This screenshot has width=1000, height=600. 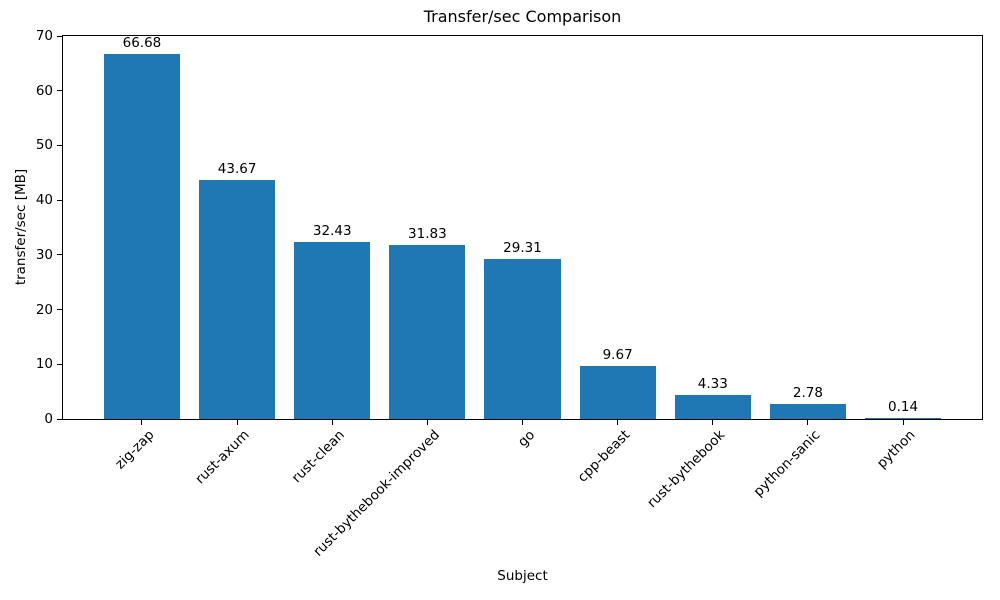 I want to click on bar-value-label: 31.83, so click(x=427, y=233).